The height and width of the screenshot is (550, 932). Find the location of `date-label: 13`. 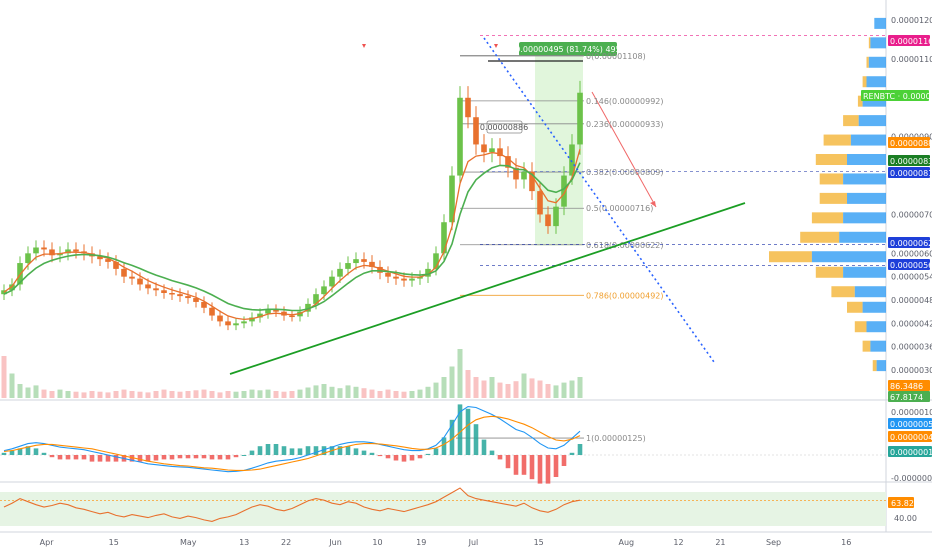

date-label: 13 is located at coordinates (244, 542).